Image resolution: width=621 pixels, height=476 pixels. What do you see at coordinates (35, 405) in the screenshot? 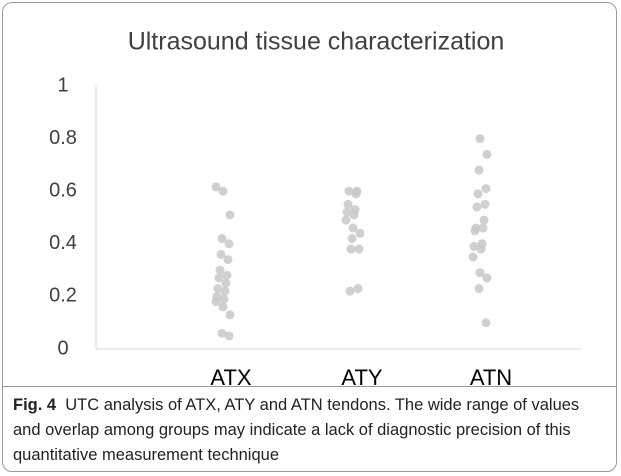
I see `caption-label: Fig. 4` at bounding box center [35, 405].